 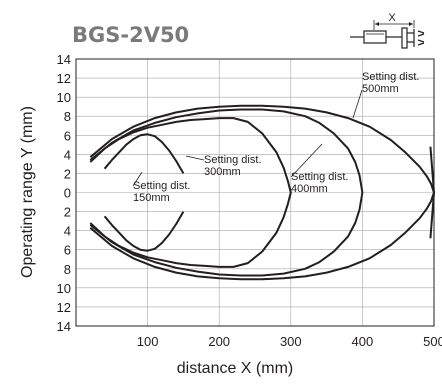 I want to click on y-tick-labels: 14 12 10 8 6 4 2 0 2 4 6 8 10 12 14, so click(x=64, y=193).